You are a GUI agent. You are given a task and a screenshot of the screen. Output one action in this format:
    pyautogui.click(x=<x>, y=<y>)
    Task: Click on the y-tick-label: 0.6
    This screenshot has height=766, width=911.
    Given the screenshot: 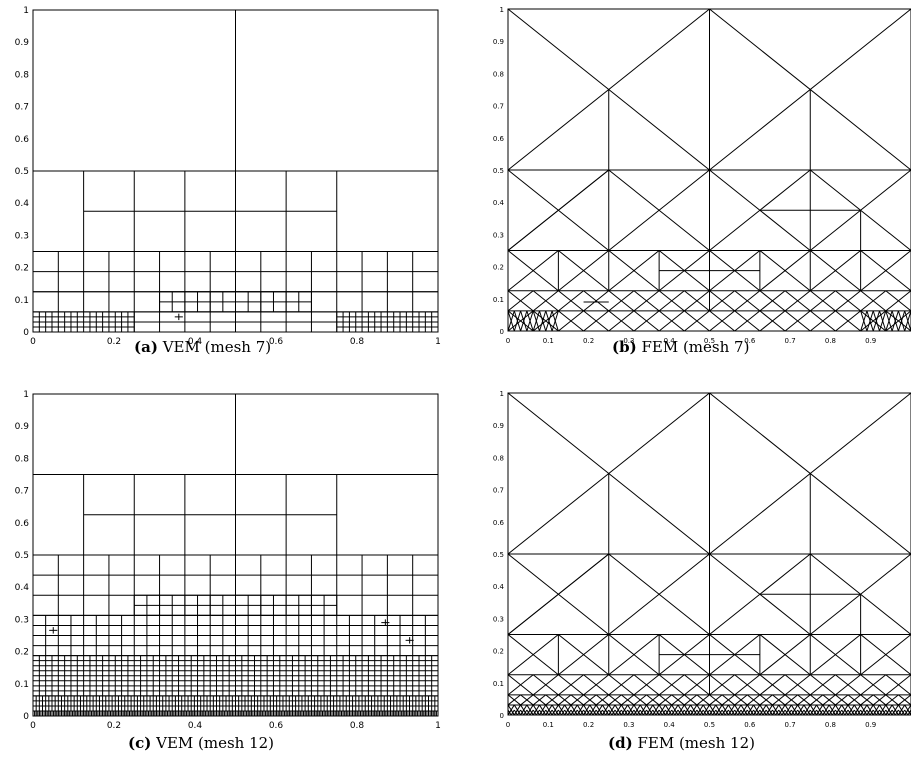 What is the action you would take?
    pyautogui.click(x=22, y=524)
    